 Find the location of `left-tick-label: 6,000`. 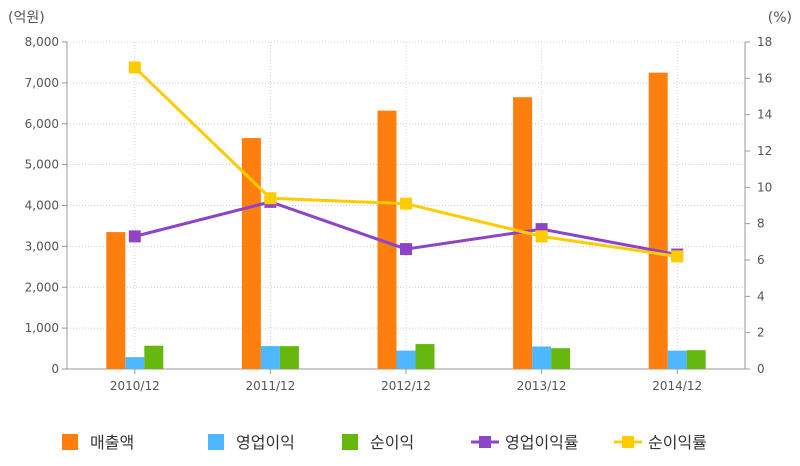

left-tick-label: 6,000 is located at coordinates (42, 124).